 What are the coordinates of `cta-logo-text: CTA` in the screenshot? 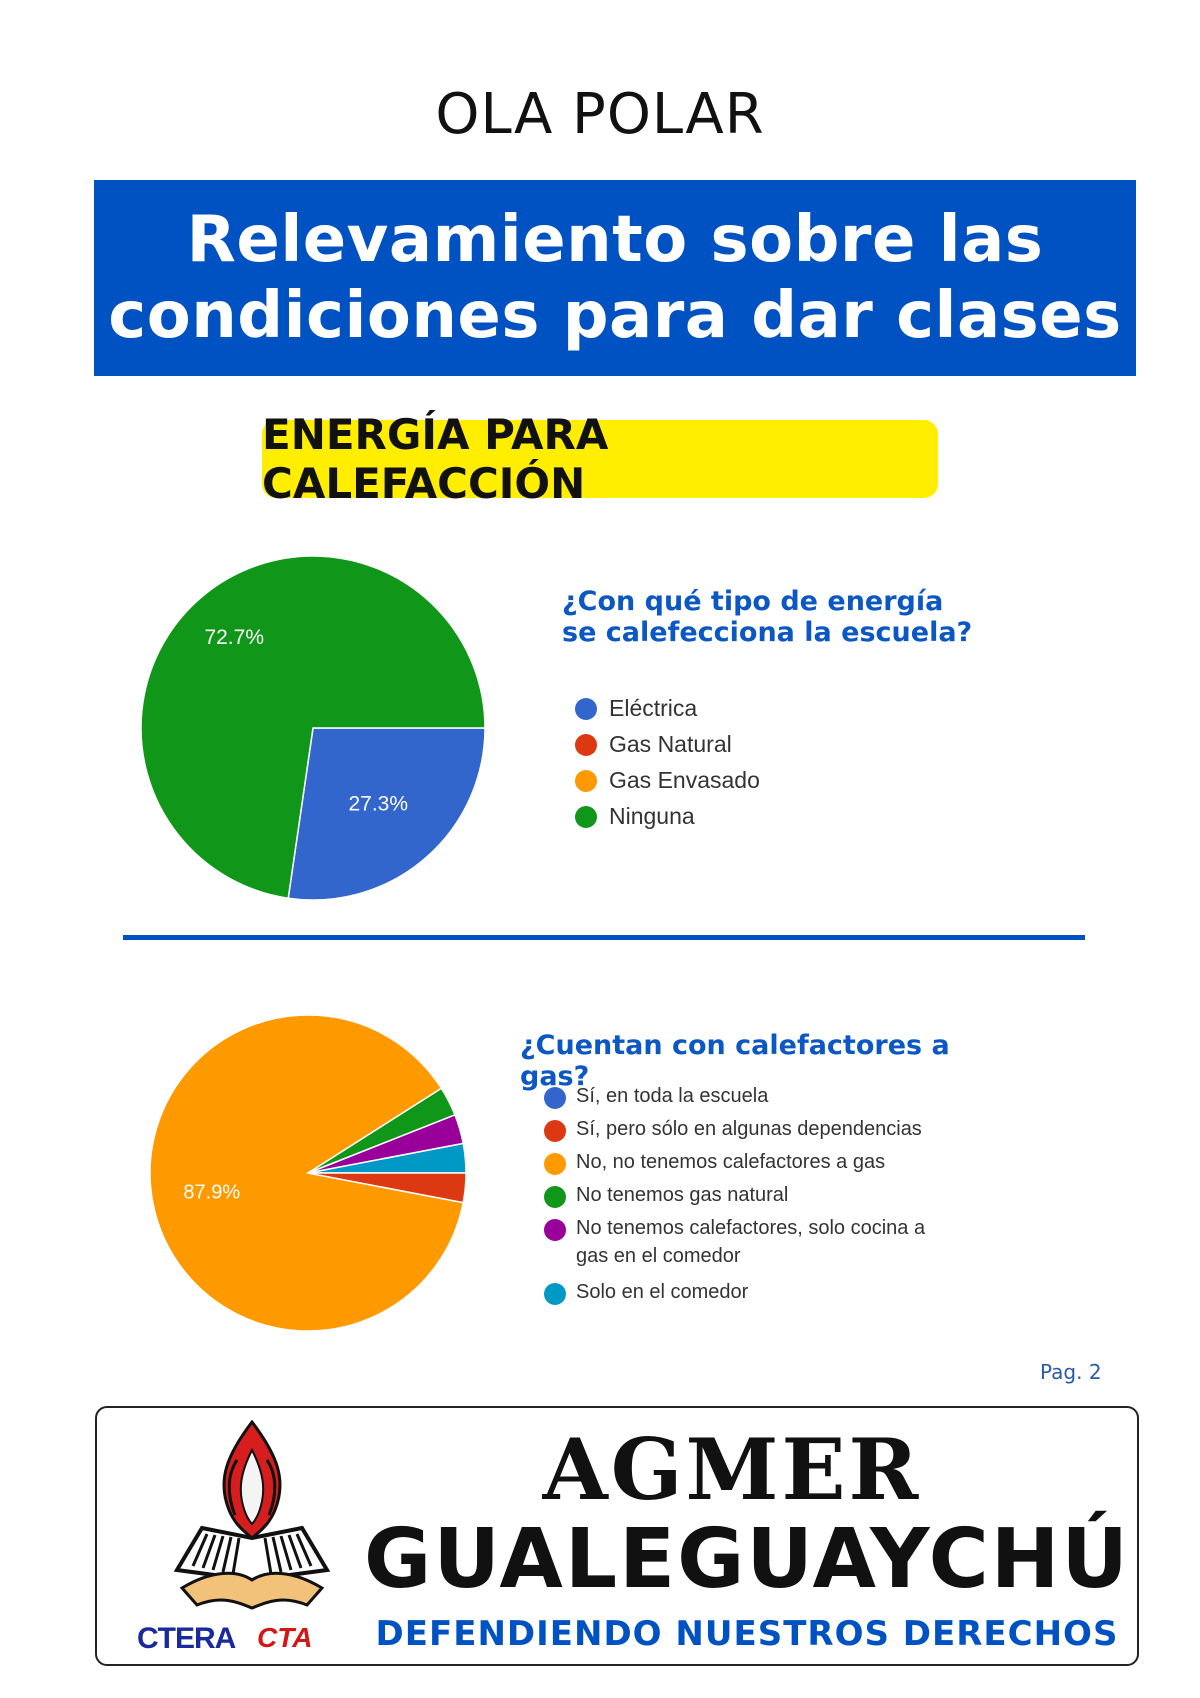 It's located at (285, 1637).